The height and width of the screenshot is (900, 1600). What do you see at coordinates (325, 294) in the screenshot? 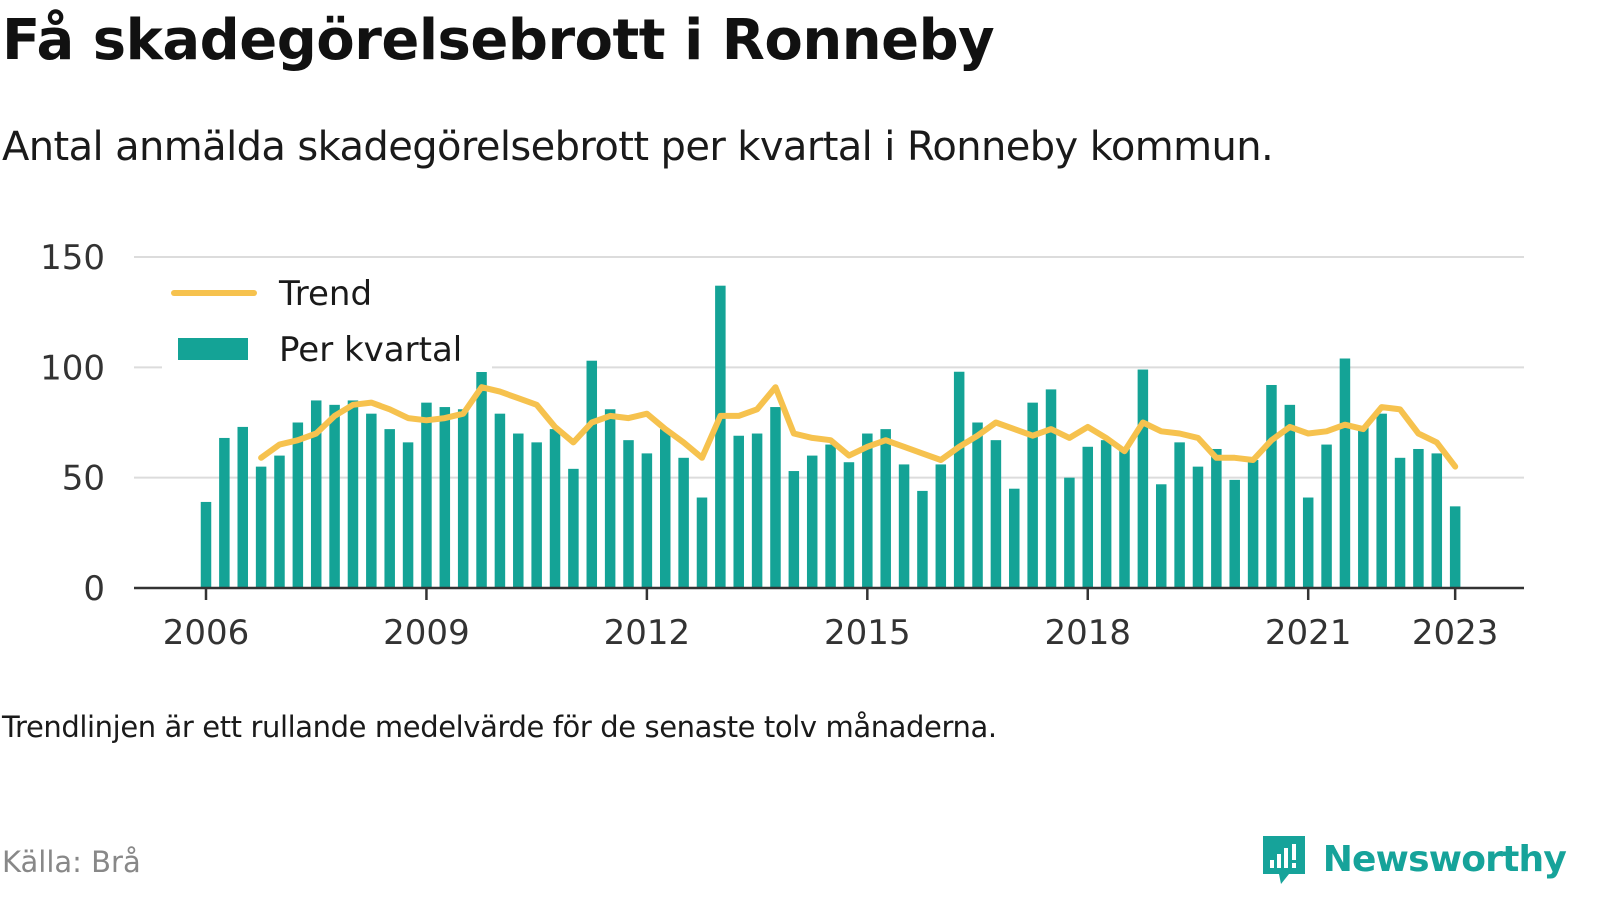
I see `legend-trend-label: Trend` at bounding box center [325, 294].